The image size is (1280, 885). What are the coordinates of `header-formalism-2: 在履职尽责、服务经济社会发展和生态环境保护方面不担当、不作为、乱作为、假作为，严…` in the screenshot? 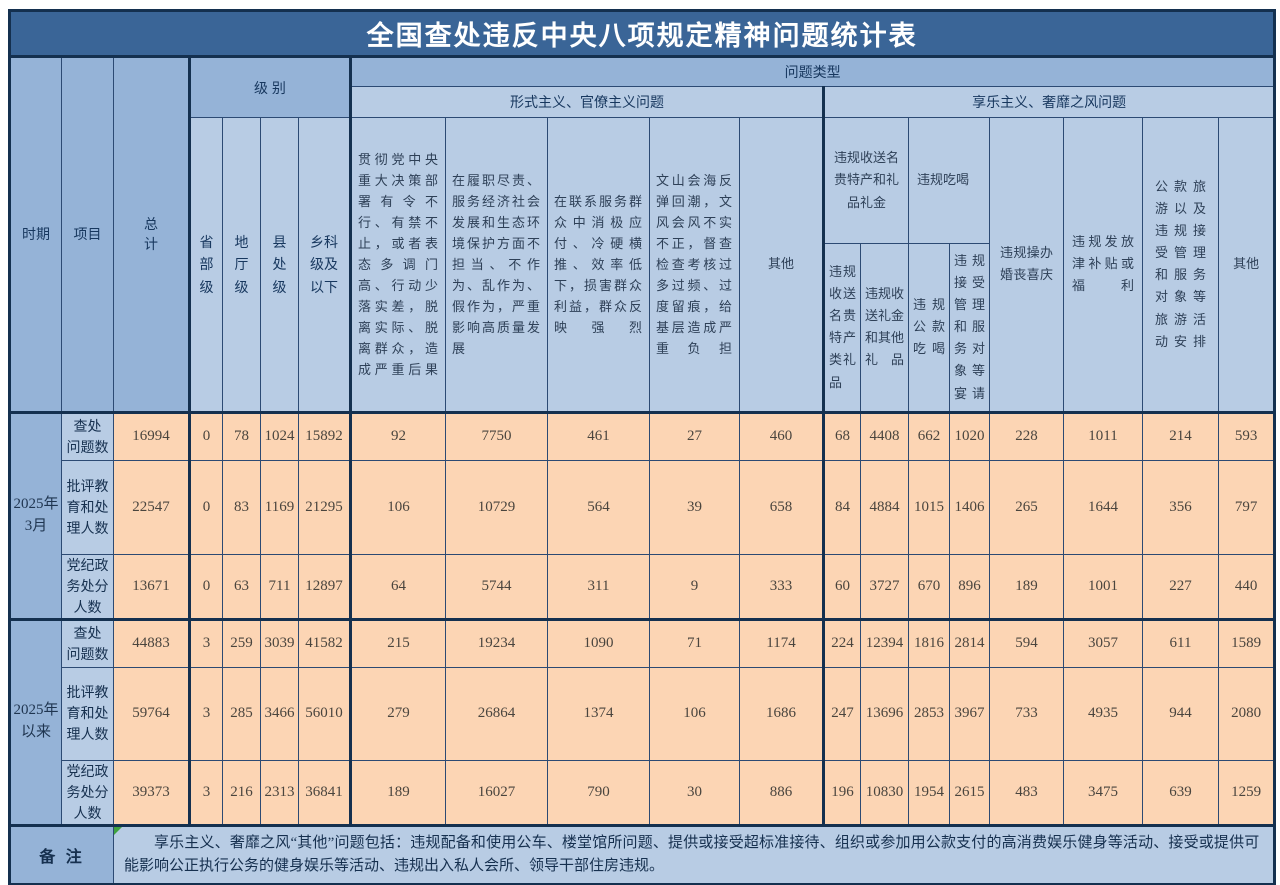 It's located at (496, 265).